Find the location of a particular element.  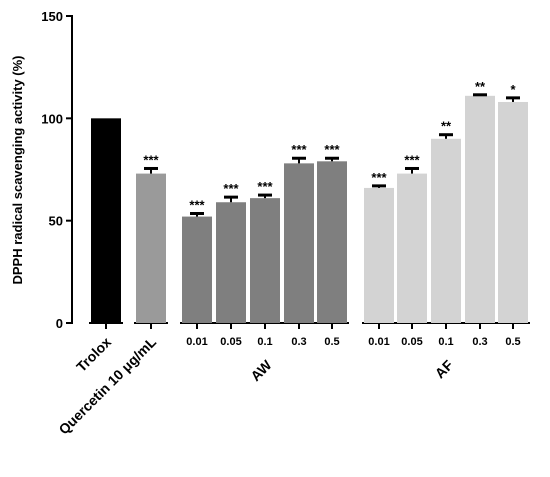

y-axis-title: DPPH radical scavenging activity (%) is located at coordinates (17, 169).